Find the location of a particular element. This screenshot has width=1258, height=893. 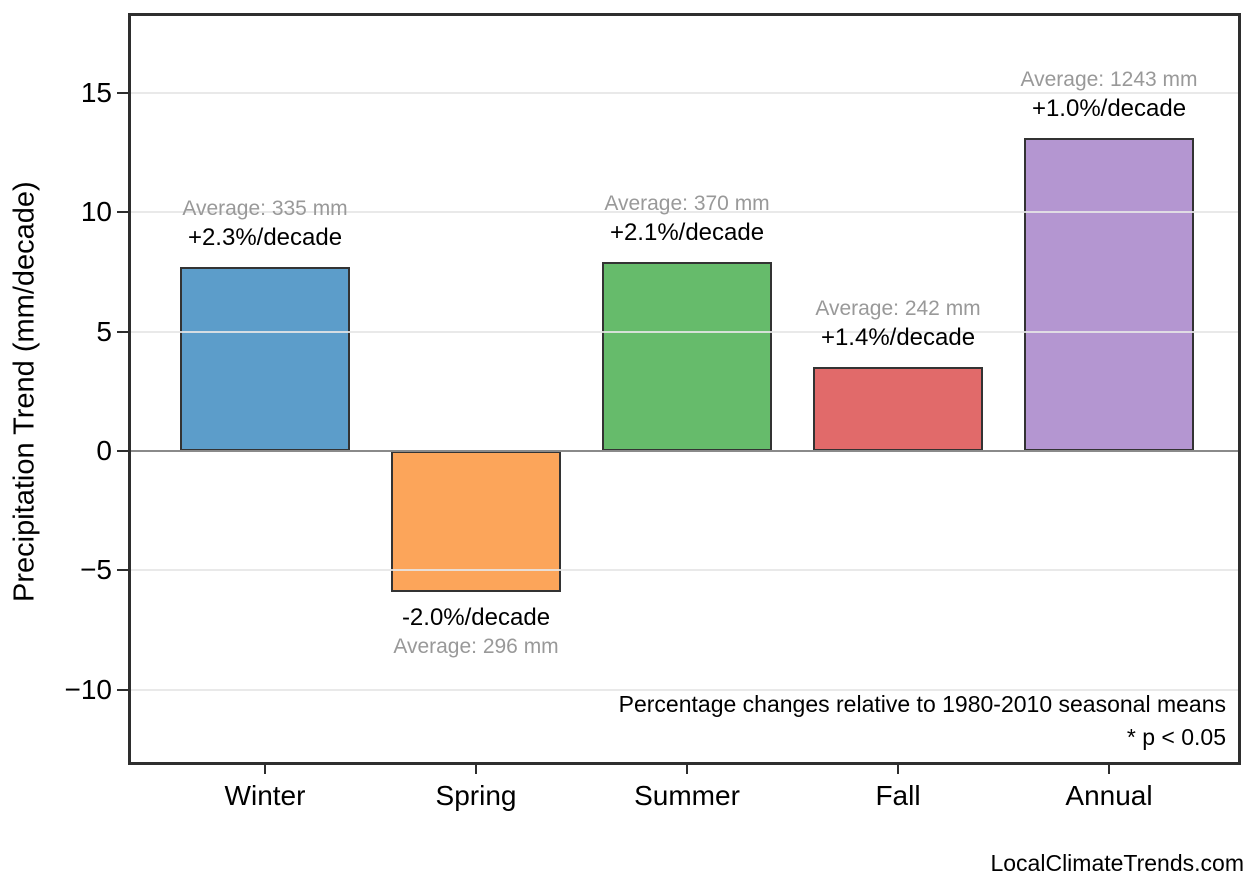

bar-annotation-winter: Average: 335 mm +2.3%/decade is located at coordinates (265, 224).